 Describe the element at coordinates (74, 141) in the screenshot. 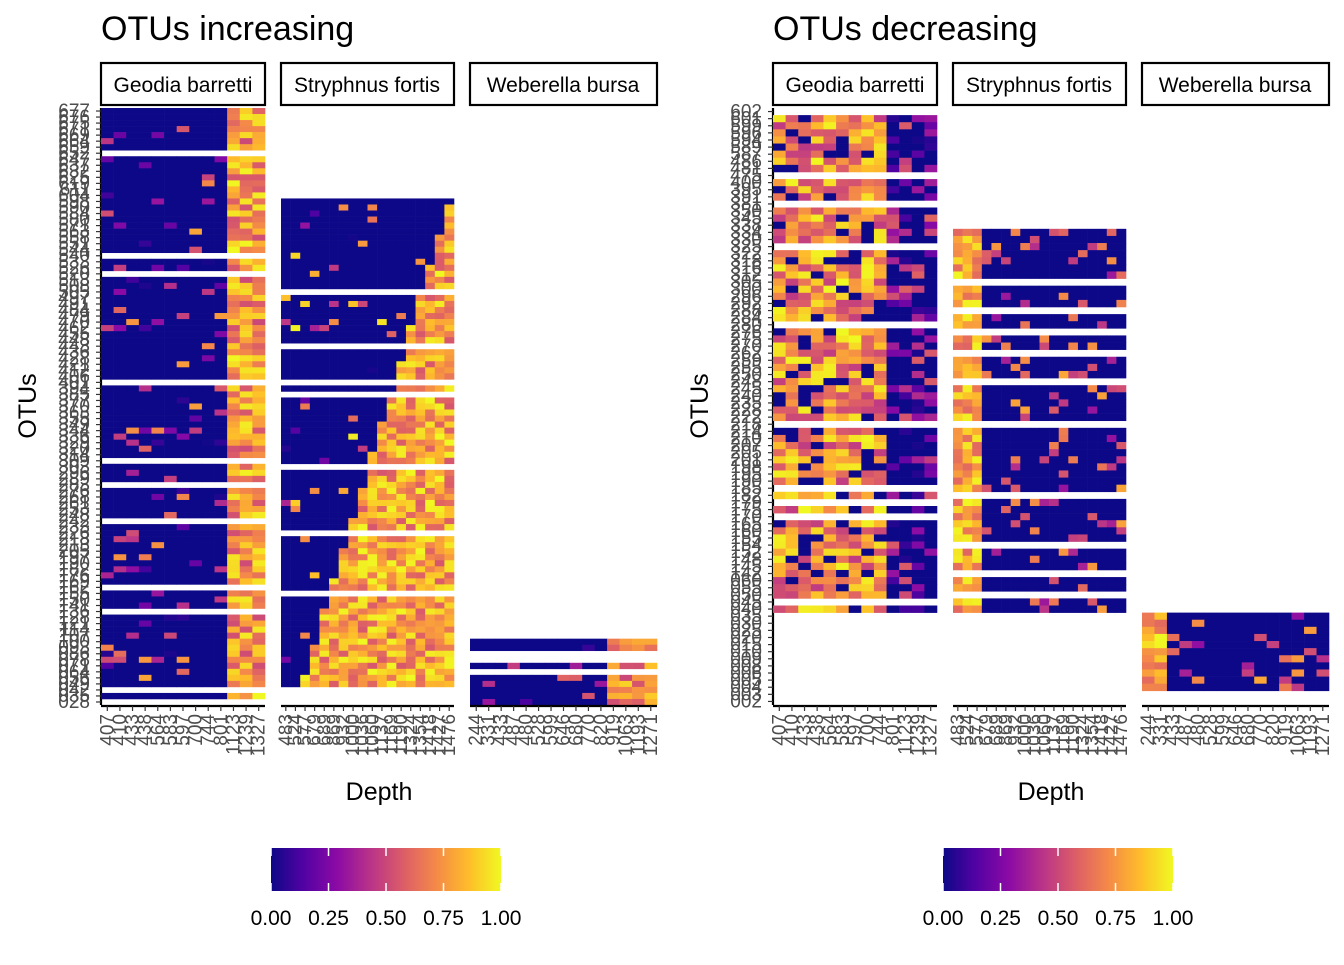

I see `y-tick-label: 664` at that location.